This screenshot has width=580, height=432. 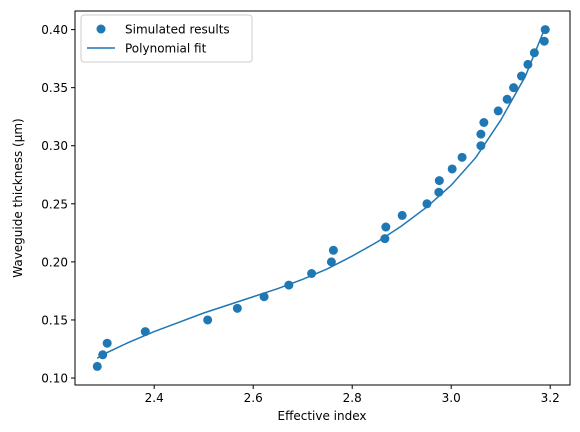 What do you see at coordinates (322, 416) in the screenshot?
I see `x-axis-label: Effective index` at bounding box center [322, 416].